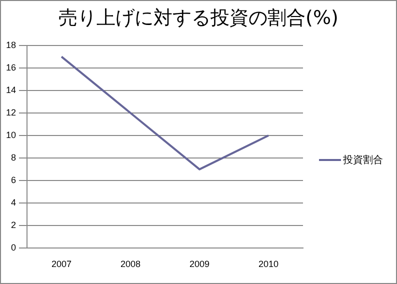 The height and width of the screenshot is (284, 397). What do you see at coordinates (268, 264) in the screenshot?
I see `x-tick-label: 2010` at bounding box center [268, 264].